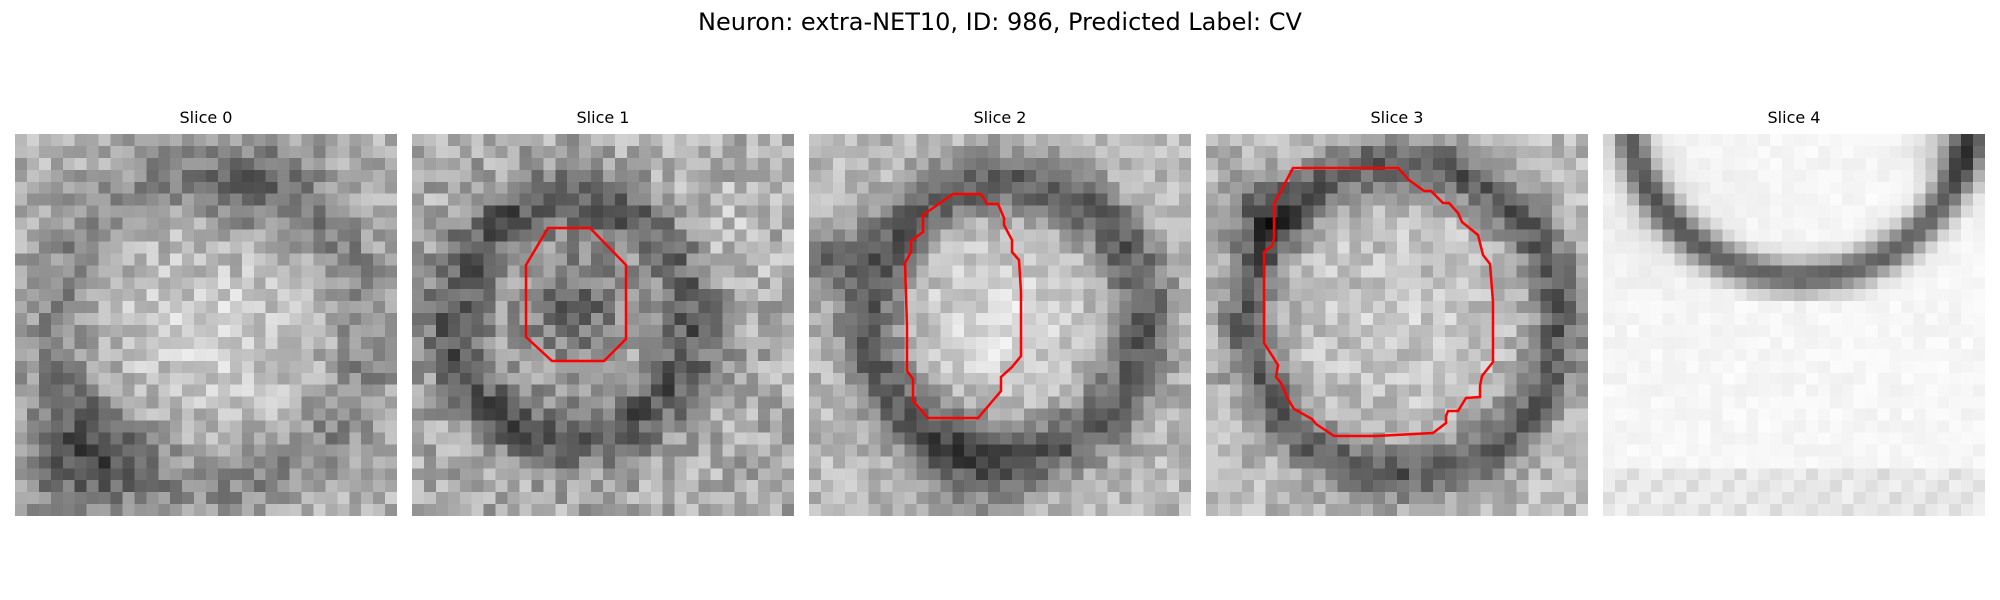 The height and width of the screenshot is (600, 2000). I want to click on slice-title: Slice 4, so click(1794, 117).